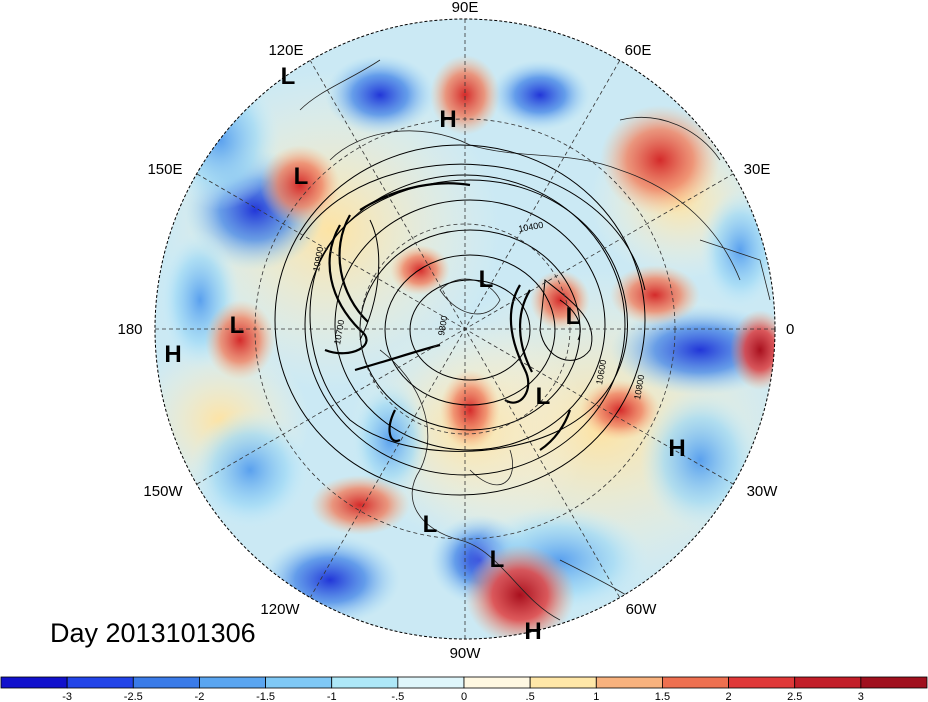 The height and width of the screenshot is (702, 928). I want to click on colorbar-tick-label: -.5, so click(397, 696).